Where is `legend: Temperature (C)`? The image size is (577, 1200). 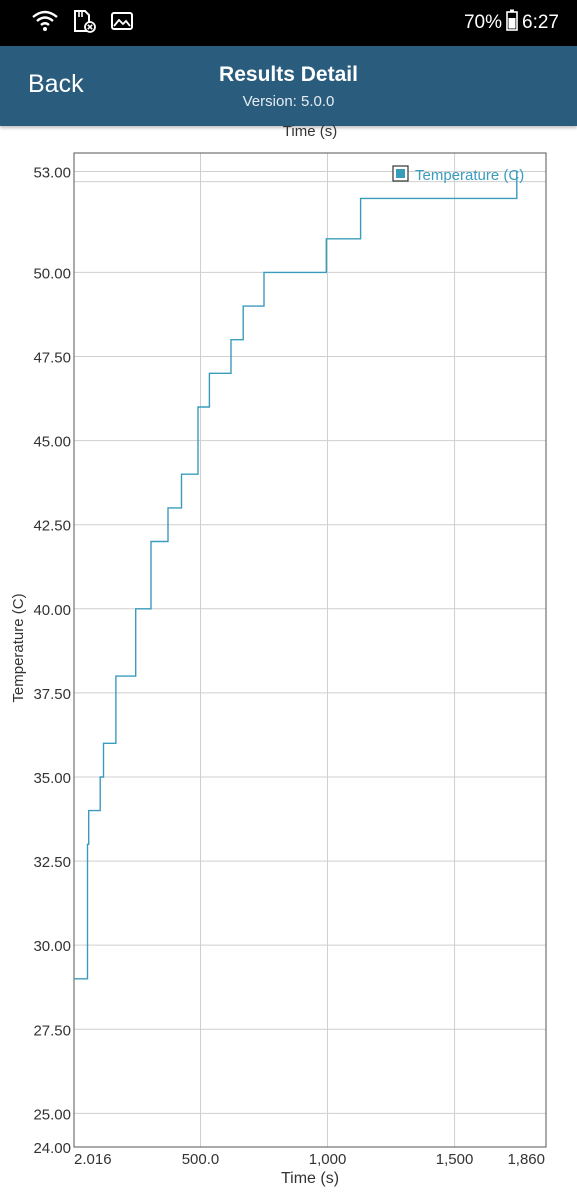
legend: Temperature (C) is located at coordinates (458, 174).